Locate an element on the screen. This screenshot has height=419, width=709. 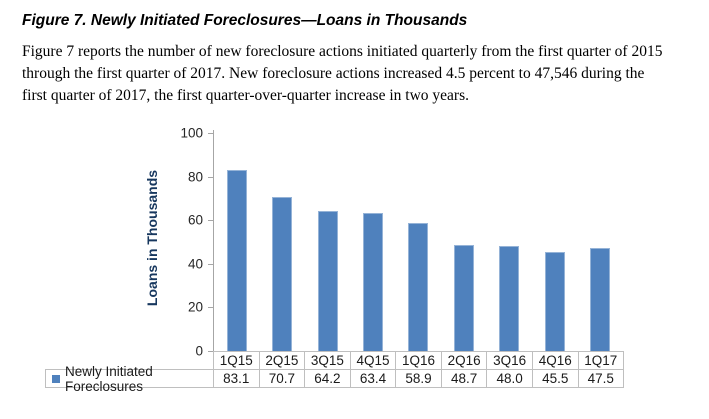
bar-column-1Q15 is located at coordinates (236, 242).